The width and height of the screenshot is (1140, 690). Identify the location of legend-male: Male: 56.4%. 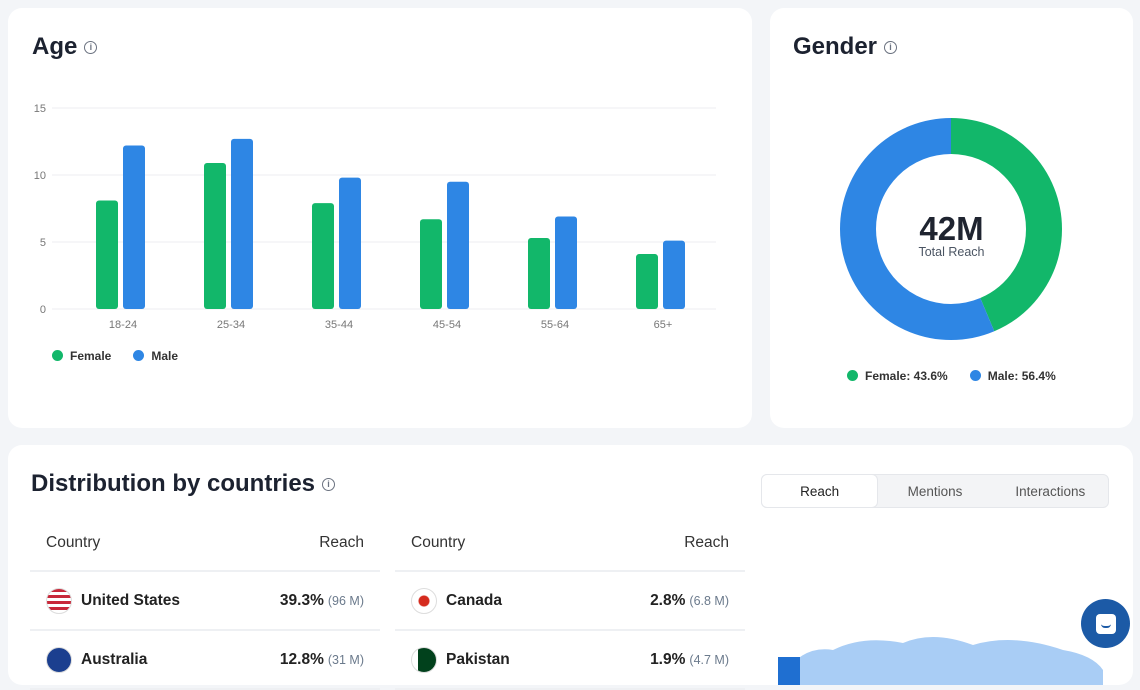
(1012, 376).